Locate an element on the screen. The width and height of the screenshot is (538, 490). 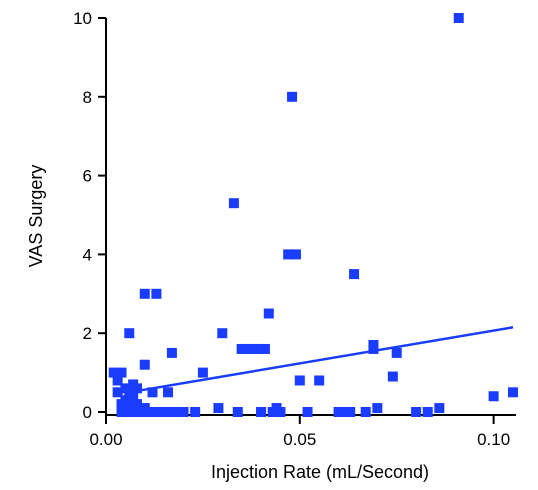
y-tick-label: 10 is located at coordinates (82, 18).